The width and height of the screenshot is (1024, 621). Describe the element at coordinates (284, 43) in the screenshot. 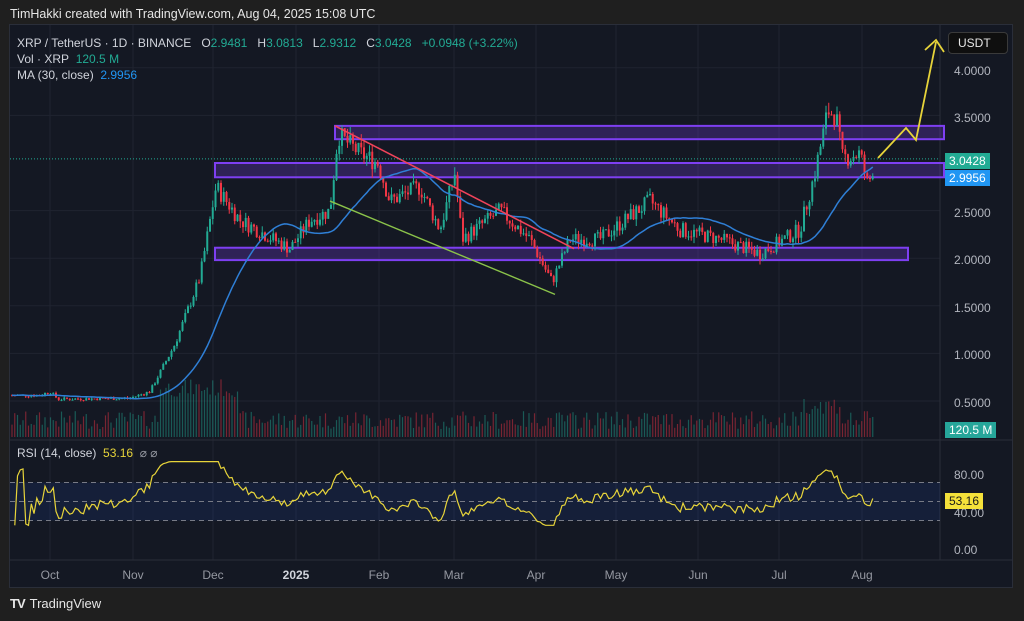

I see `high-value: 3.0813` at that location.